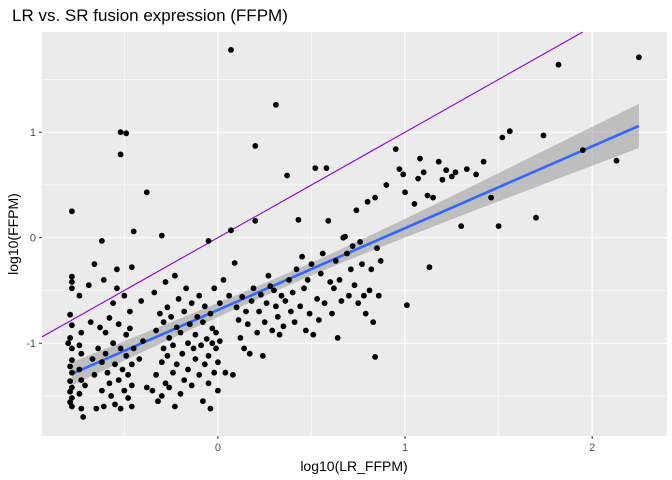 This screenshot has width=672, height=480. Describe the element at coordinates (31, 344) in the screenshot. I see `y-tick-label: -1` at that location.